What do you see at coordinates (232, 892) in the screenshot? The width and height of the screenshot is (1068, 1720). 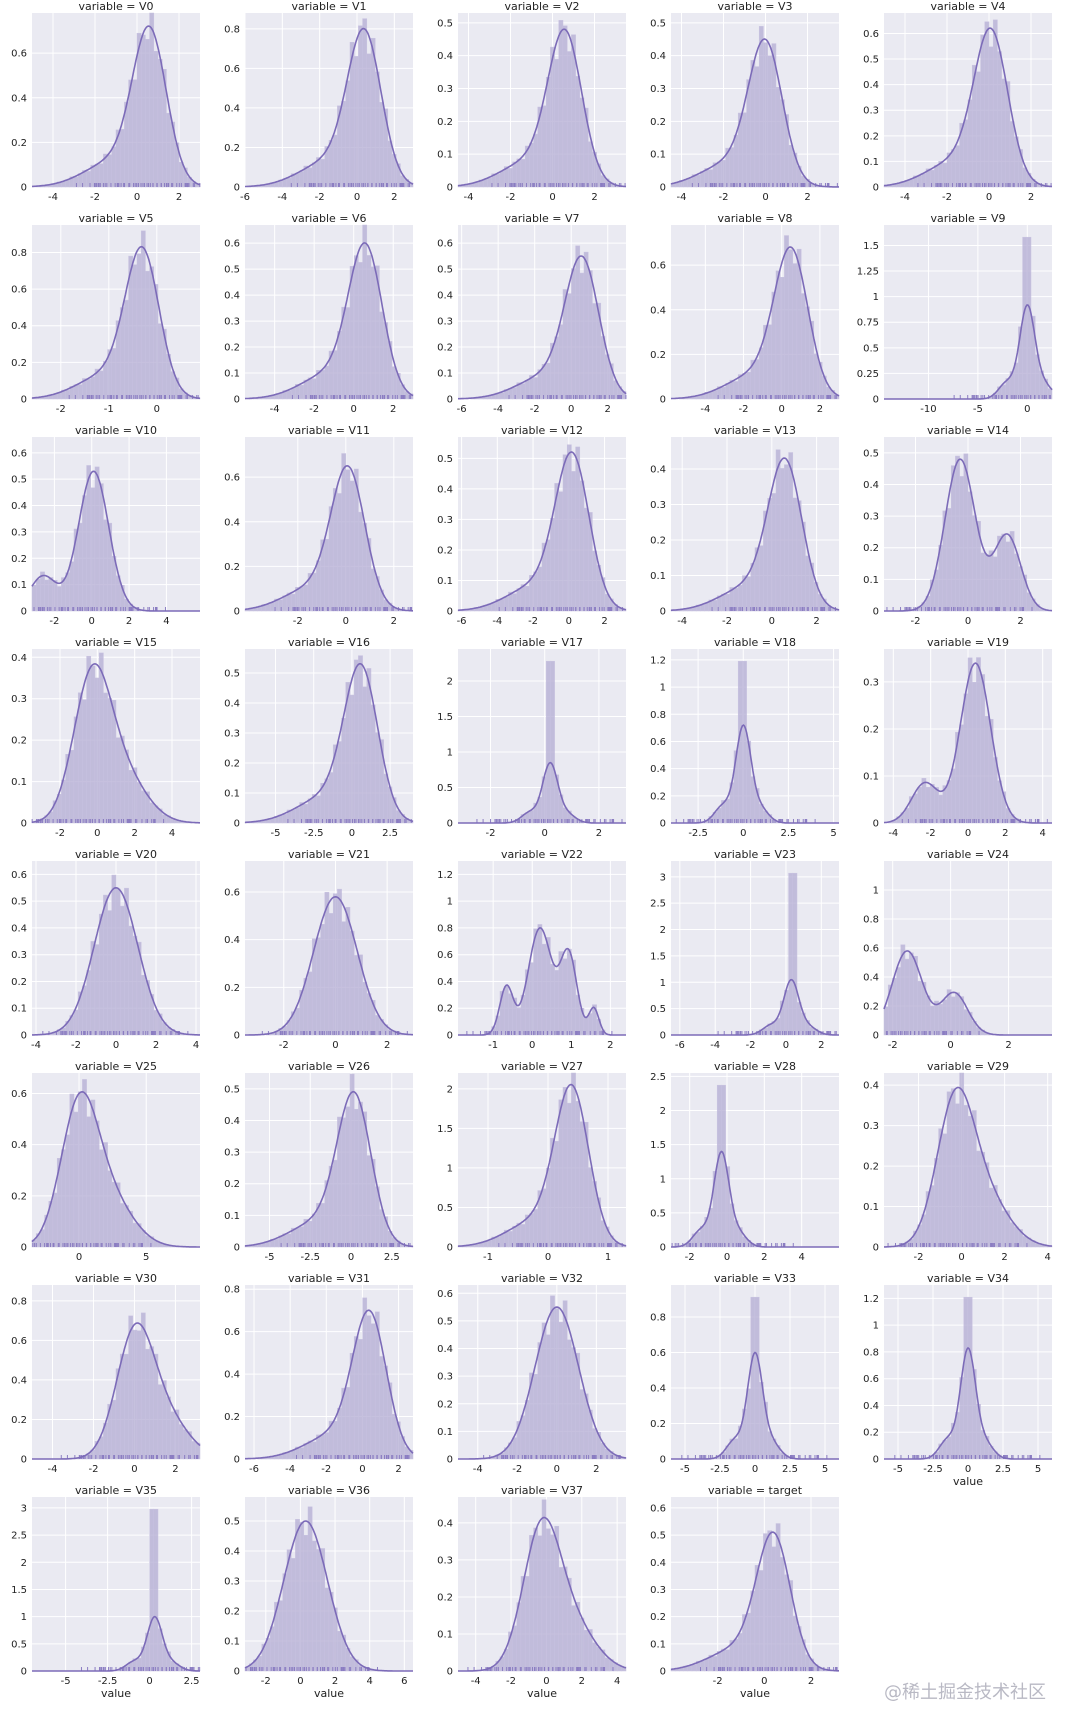 I see `y-tick-label: 0.6` at bounding box center [232, 892].